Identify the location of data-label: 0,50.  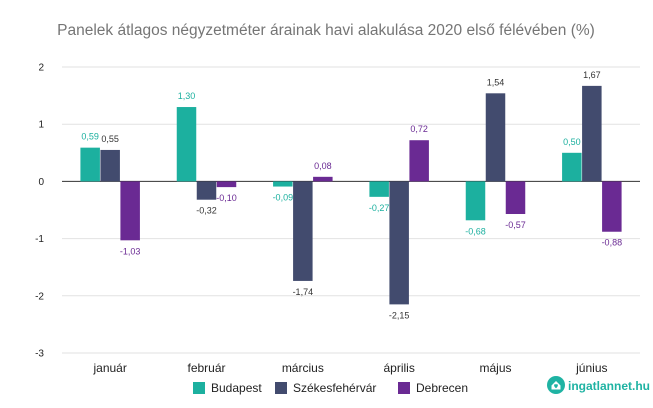
(572, 142).